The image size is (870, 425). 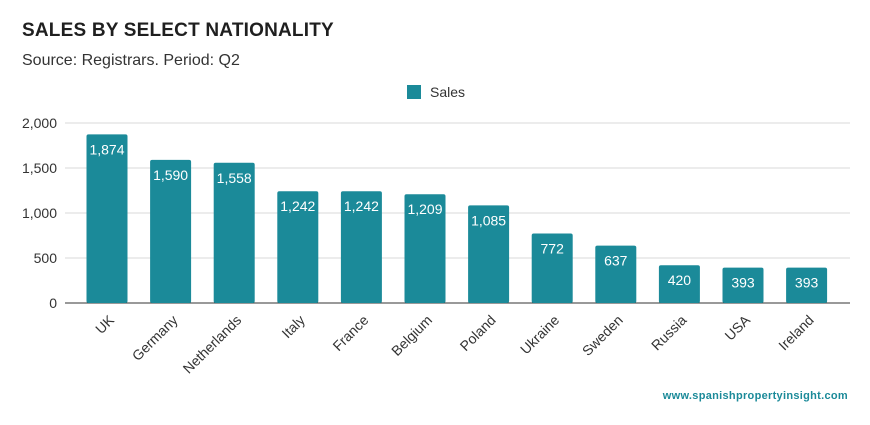 What do you see at coordinates (755, 396) in the screenshot?
I see `source-url: www.spanishpropertyinsight.com` at bounding box center [755, 396].